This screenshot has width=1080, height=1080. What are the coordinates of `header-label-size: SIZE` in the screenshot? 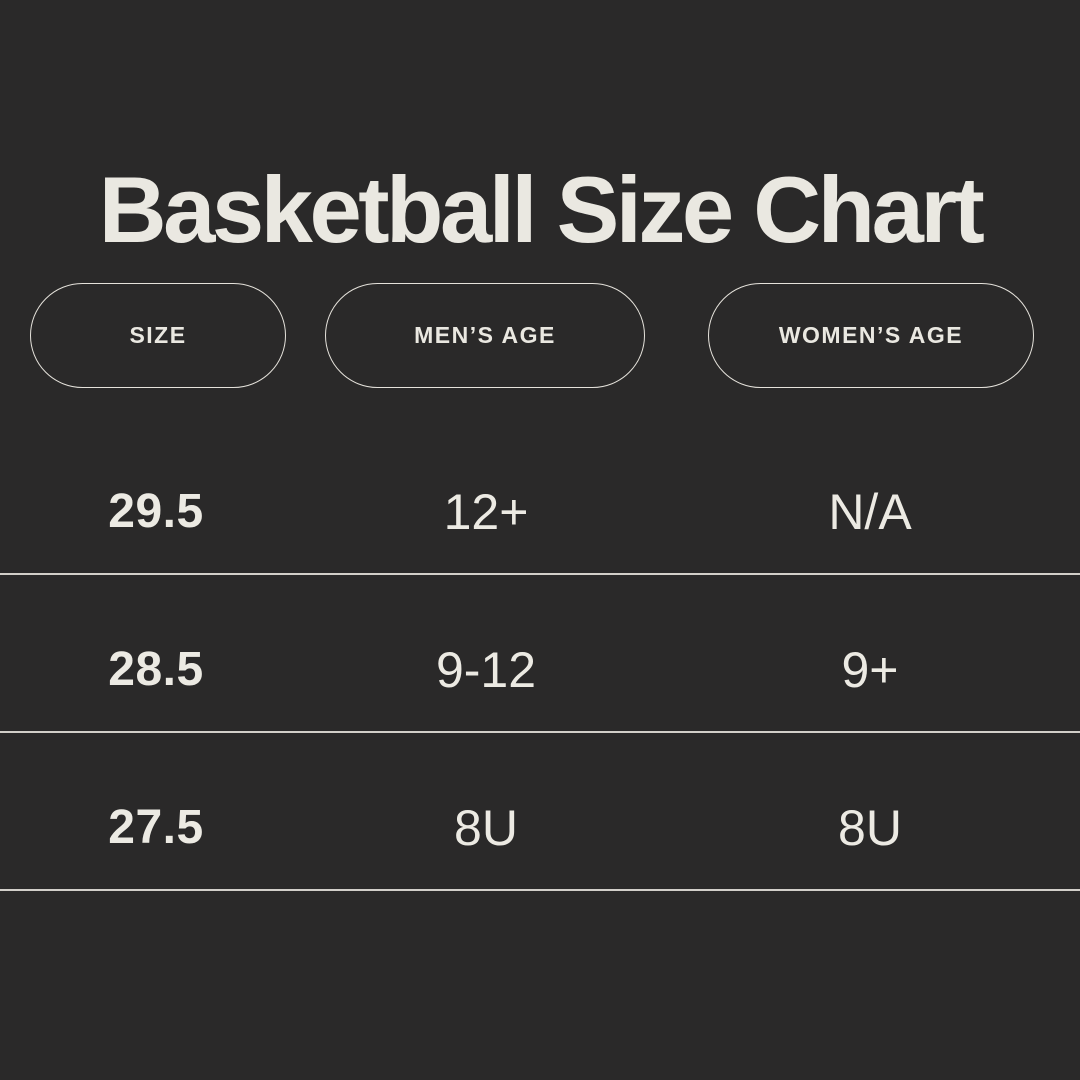 It's located at (158, 335).